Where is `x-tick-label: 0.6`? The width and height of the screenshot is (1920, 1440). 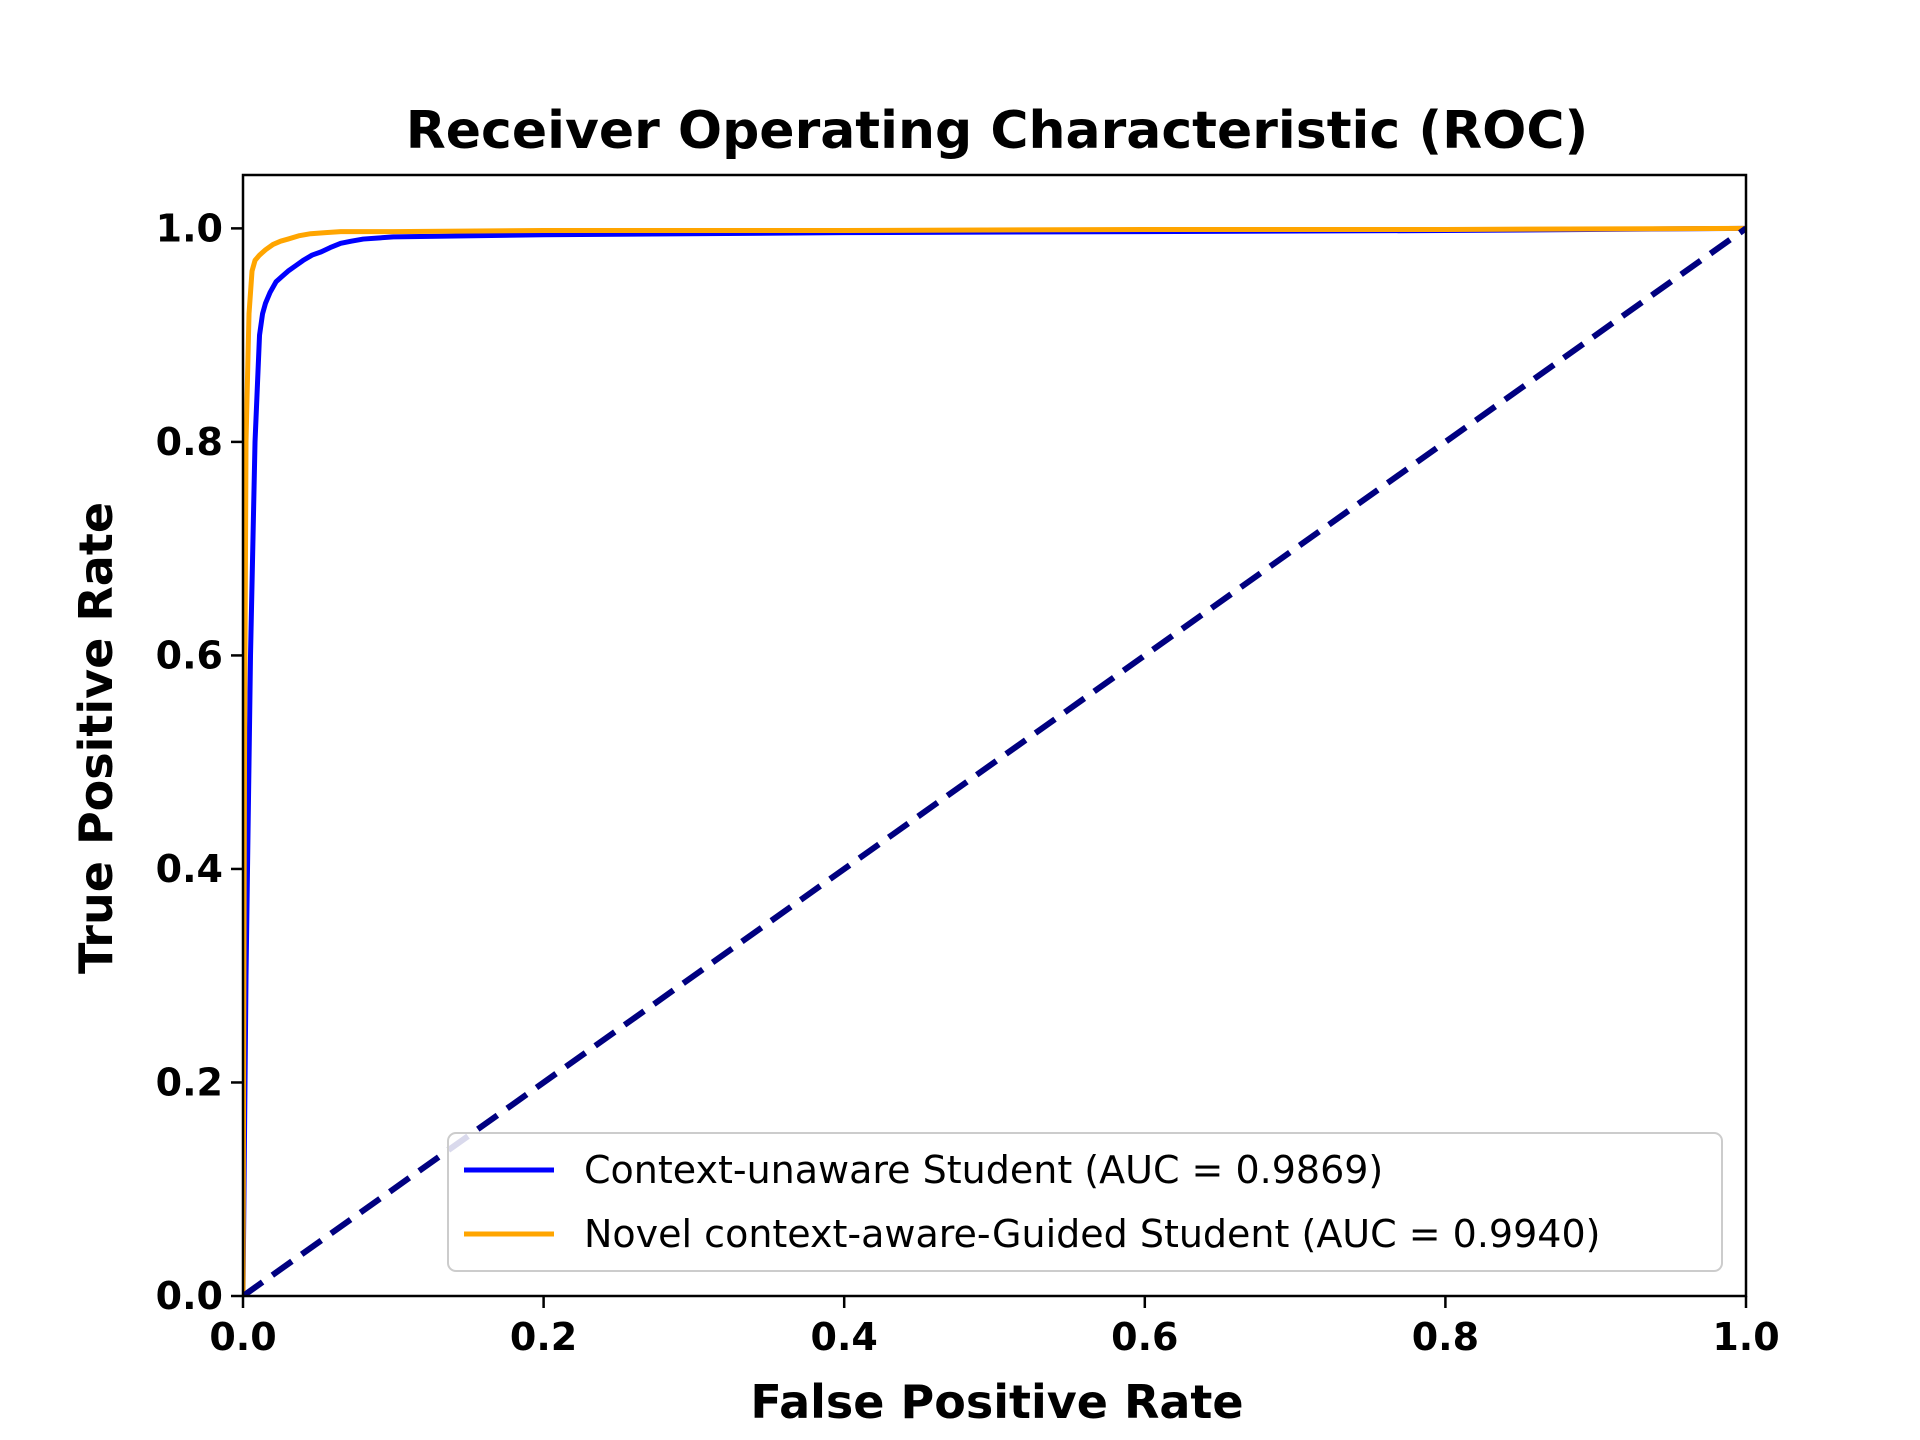 x-tick-label: 0.6 is located at coordinates (1144, 1337).